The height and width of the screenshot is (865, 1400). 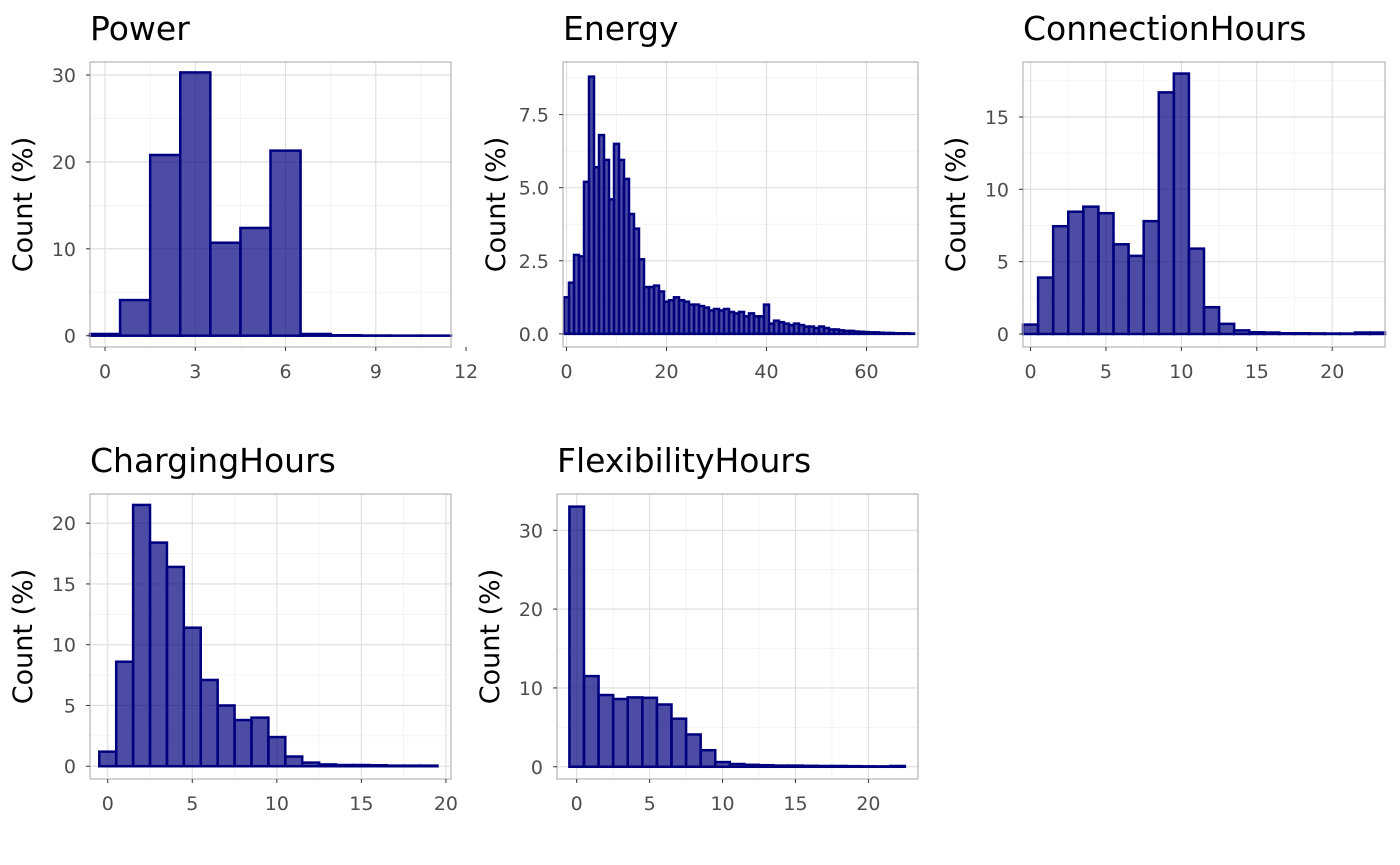 What do you see at coordinates (534, 262) in the screenshot?
I see `y-tick-label: 2.5` at bounding box center [534, 262].